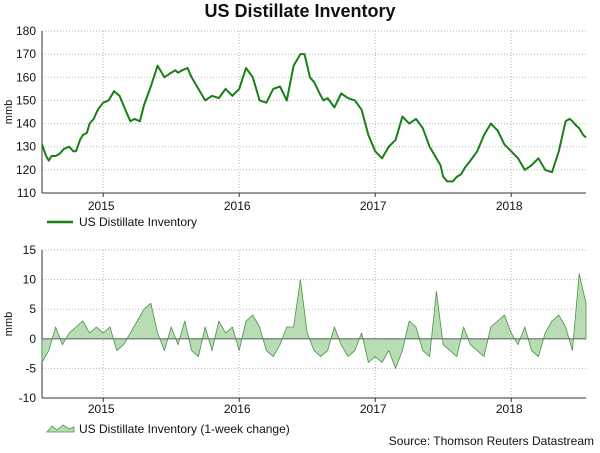 The width and height of the screenshot is (600, 453). Describe the element at coordinates (26, 54) in the screenshot. I see `y-tick-label: 170` at that location.